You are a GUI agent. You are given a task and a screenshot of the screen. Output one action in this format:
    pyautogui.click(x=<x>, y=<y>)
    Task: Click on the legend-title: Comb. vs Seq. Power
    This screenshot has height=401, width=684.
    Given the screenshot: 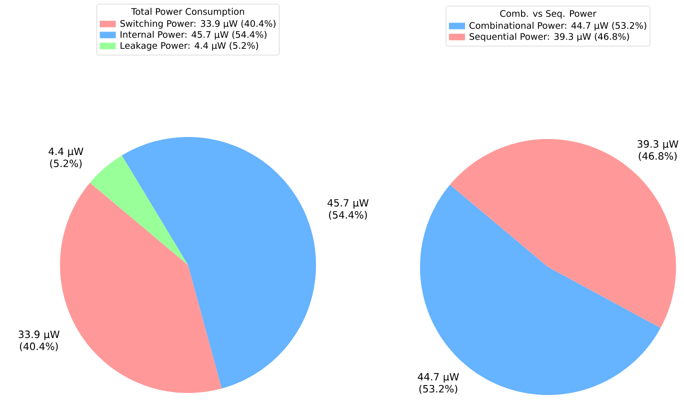 What is the action you would take?
    pyautogui.click(x=548, y=14)
    